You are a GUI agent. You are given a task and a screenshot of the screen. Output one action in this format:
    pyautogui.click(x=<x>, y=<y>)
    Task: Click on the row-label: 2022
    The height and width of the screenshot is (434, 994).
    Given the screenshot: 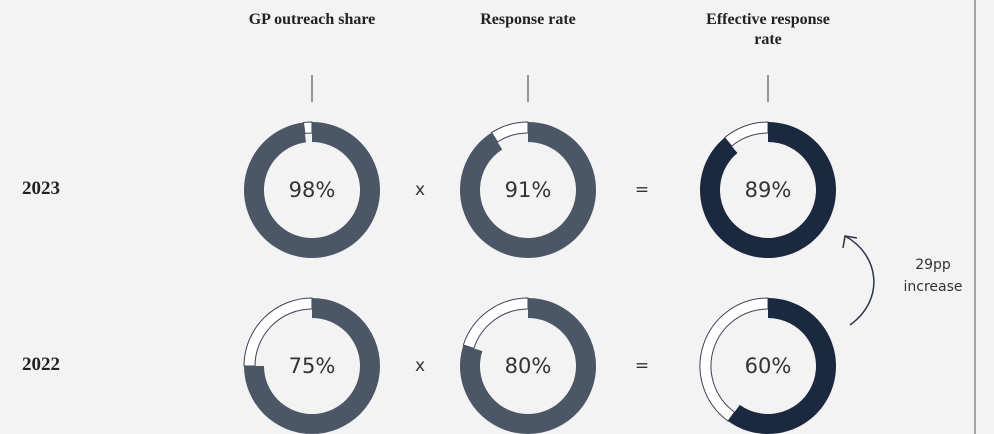 What is the action you would take?
    pyautogui.click(x=41, y=364)
    